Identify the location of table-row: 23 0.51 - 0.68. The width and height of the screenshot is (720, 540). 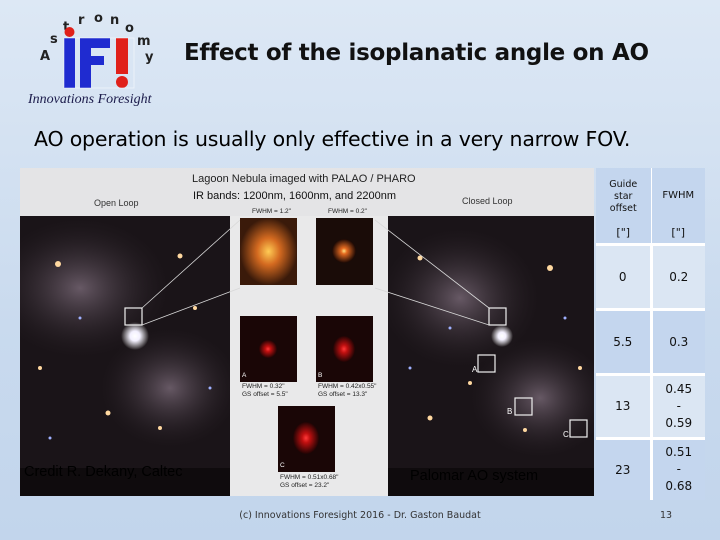
(650, 468).